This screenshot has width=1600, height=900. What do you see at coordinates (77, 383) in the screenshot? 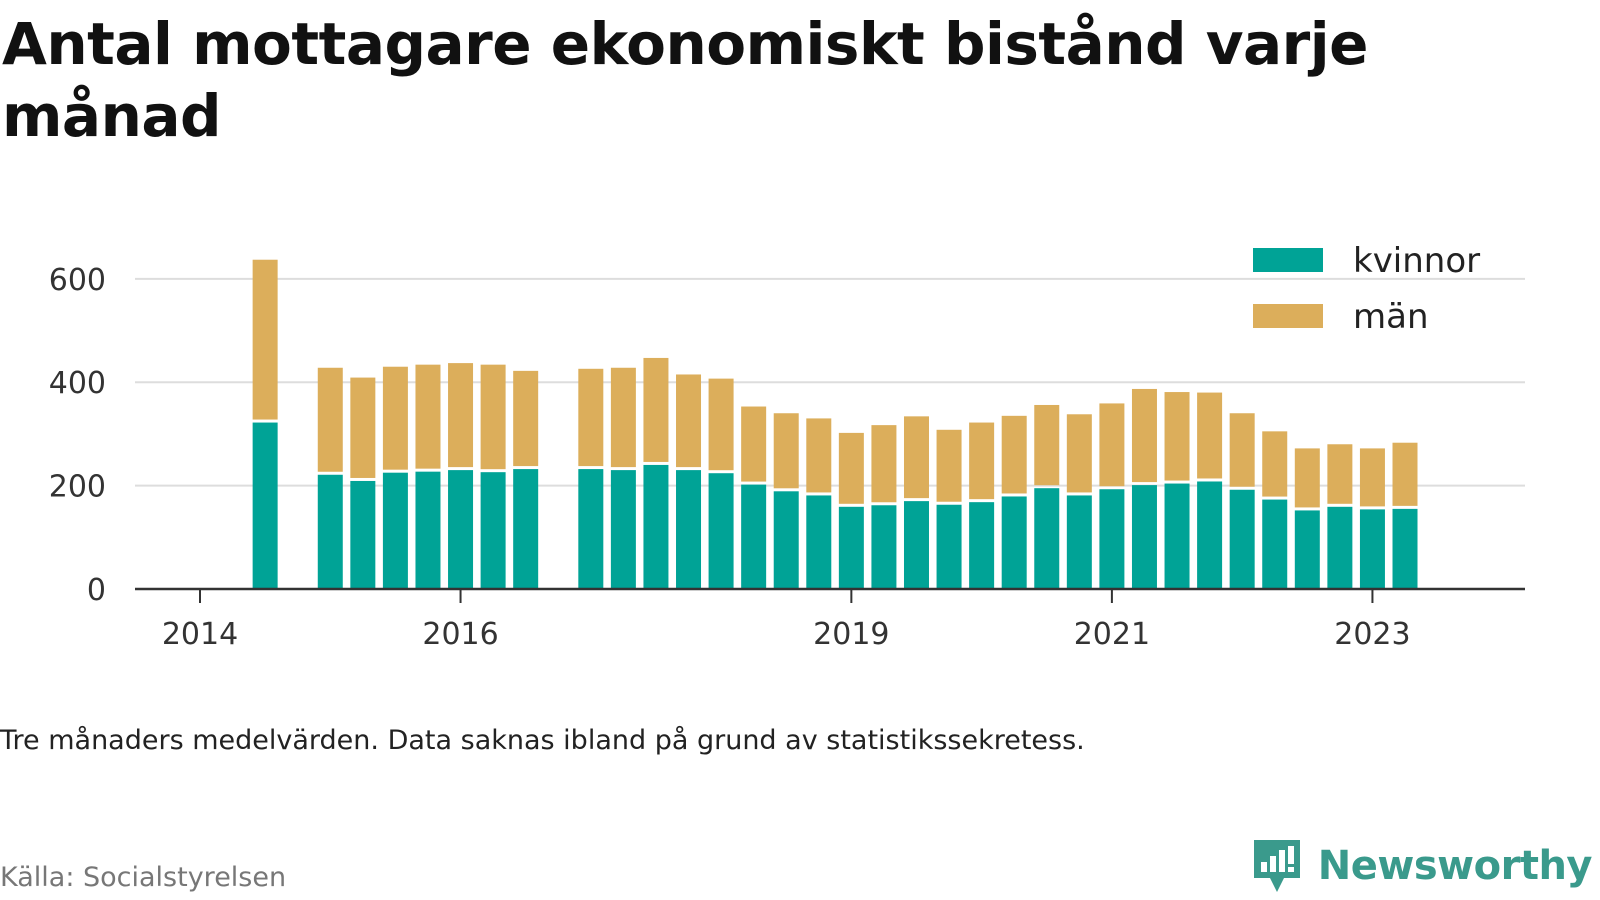
I see `y-tick-label: 400` at bounding box center [77, 383].